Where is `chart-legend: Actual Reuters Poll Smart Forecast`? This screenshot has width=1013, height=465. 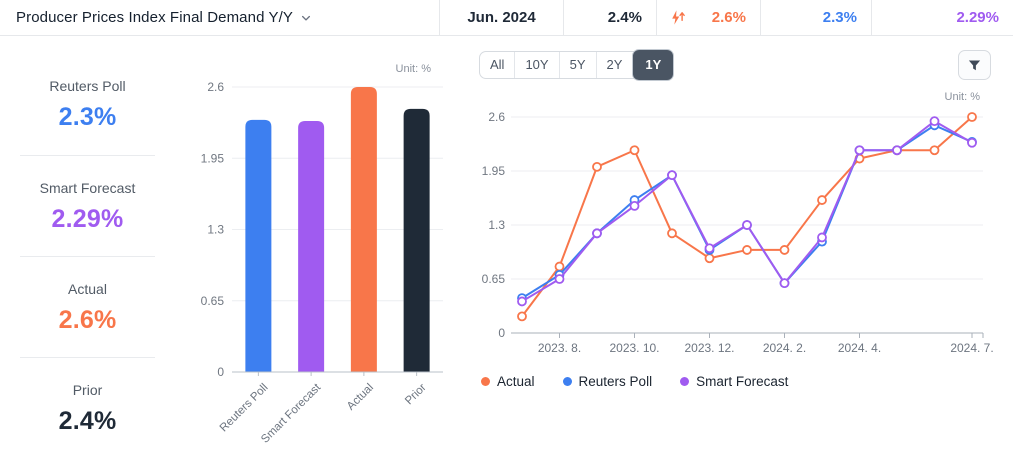
chart-legend: Actual Reuters Poll Smart Forecast is located at coordinates (747, 381).